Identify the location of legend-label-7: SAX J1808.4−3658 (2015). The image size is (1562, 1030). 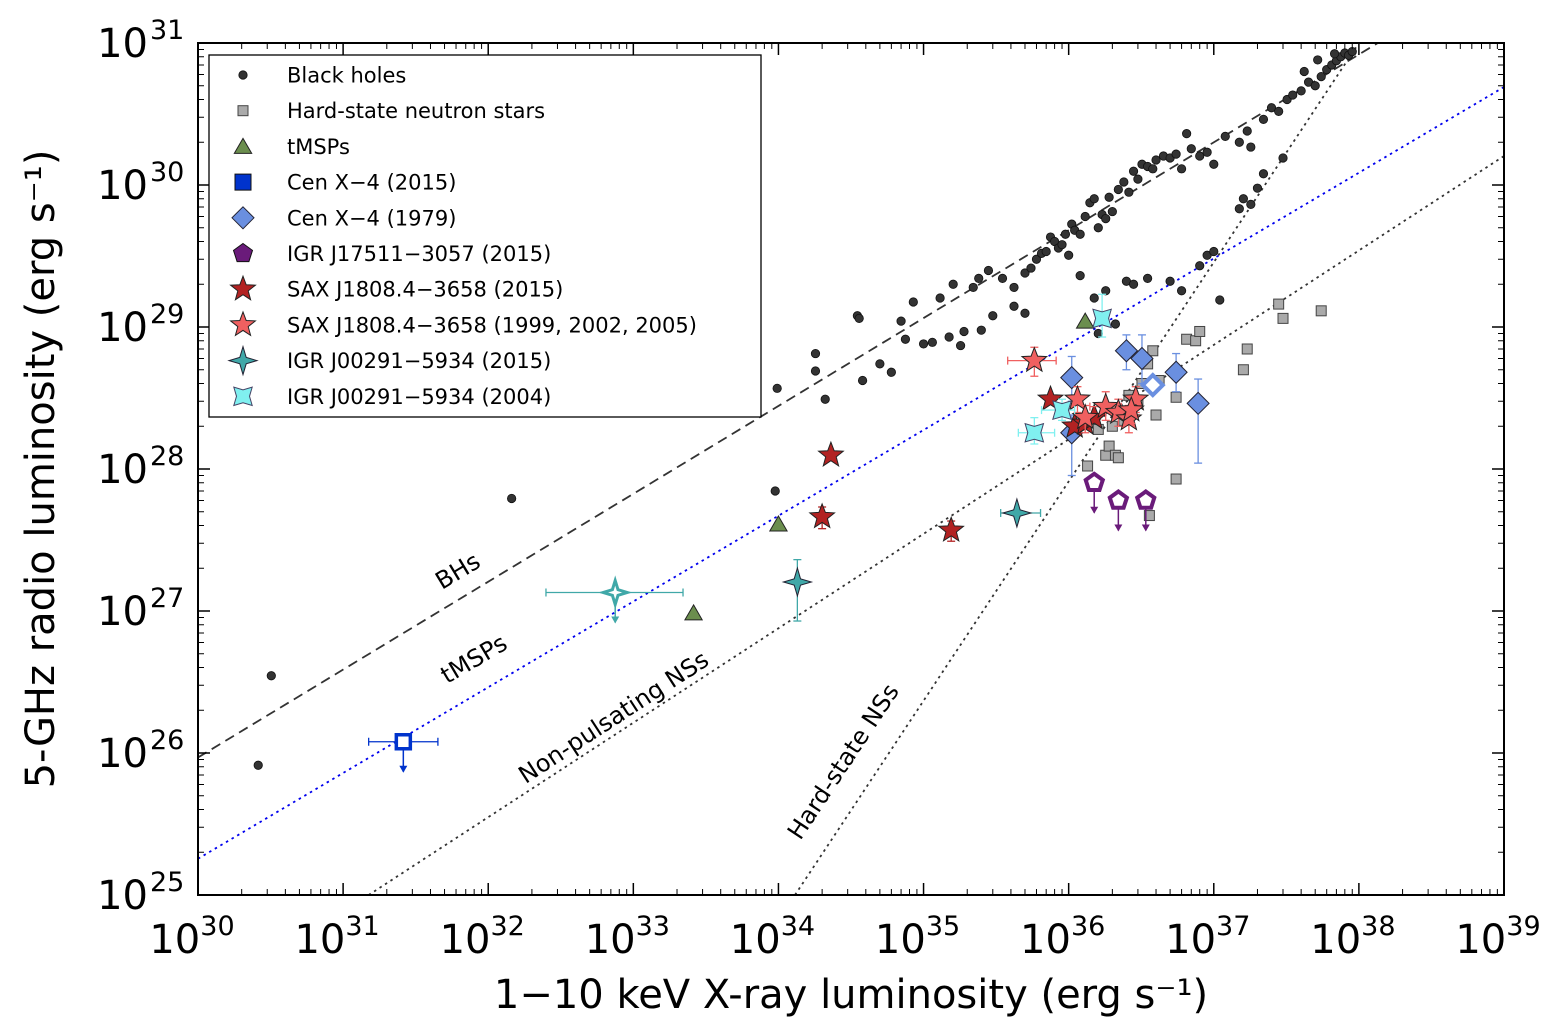
(425, 290).